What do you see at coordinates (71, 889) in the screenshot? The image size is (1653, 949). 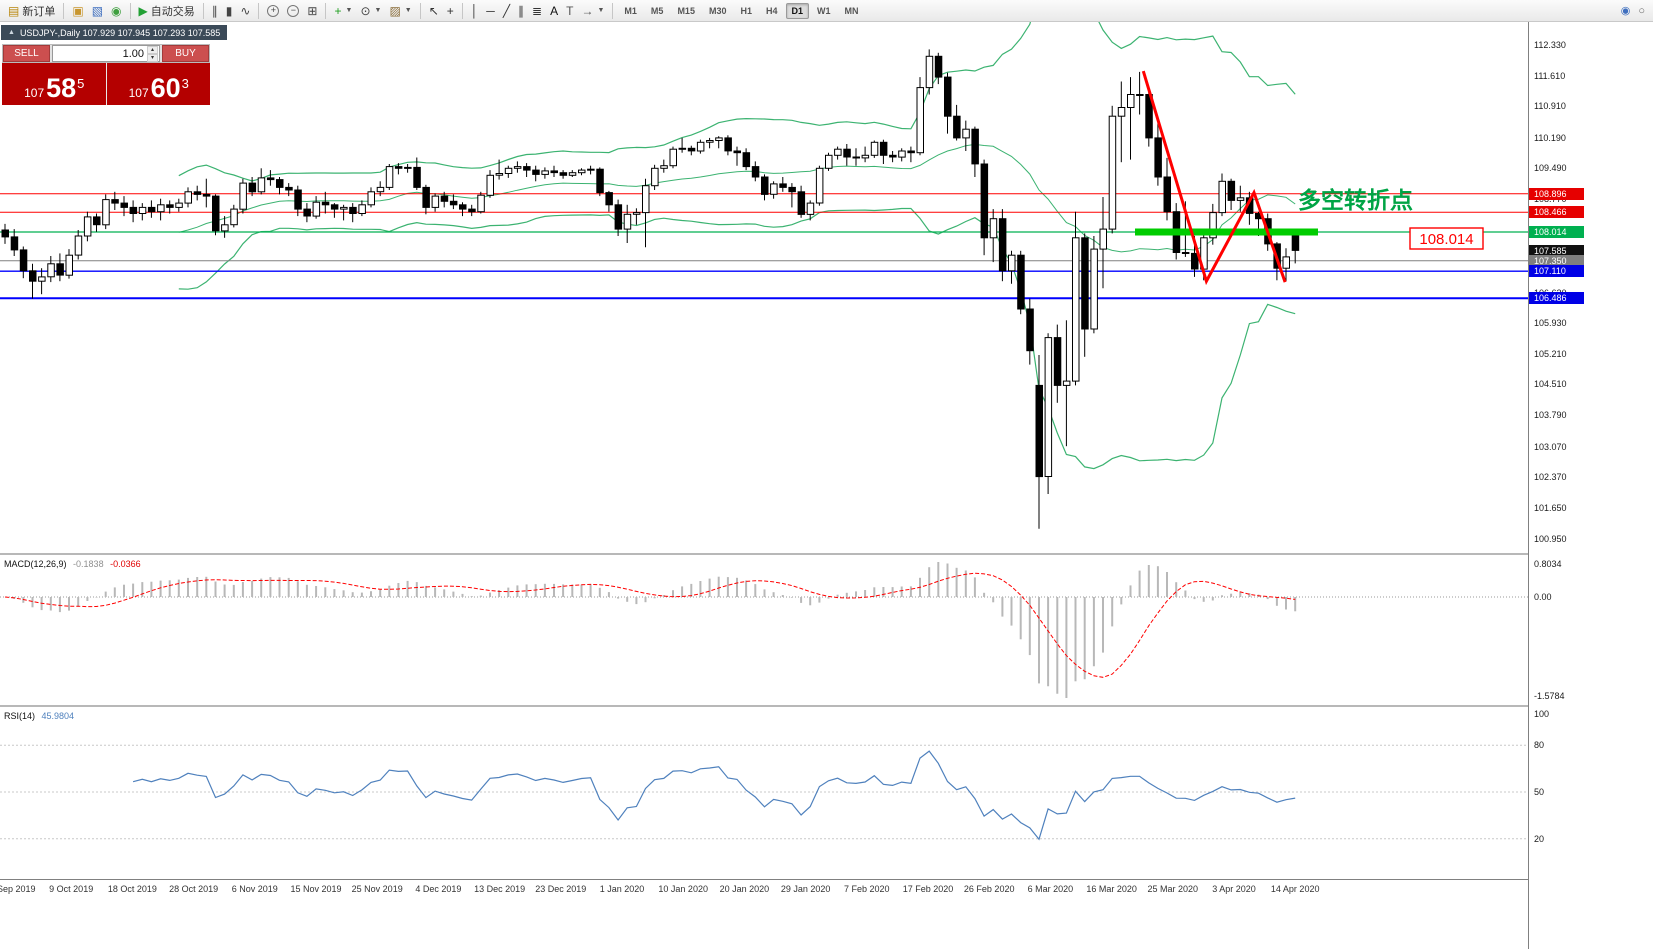 I see `date-label: 9 Oct 2019` at bounding box center [71, 889].